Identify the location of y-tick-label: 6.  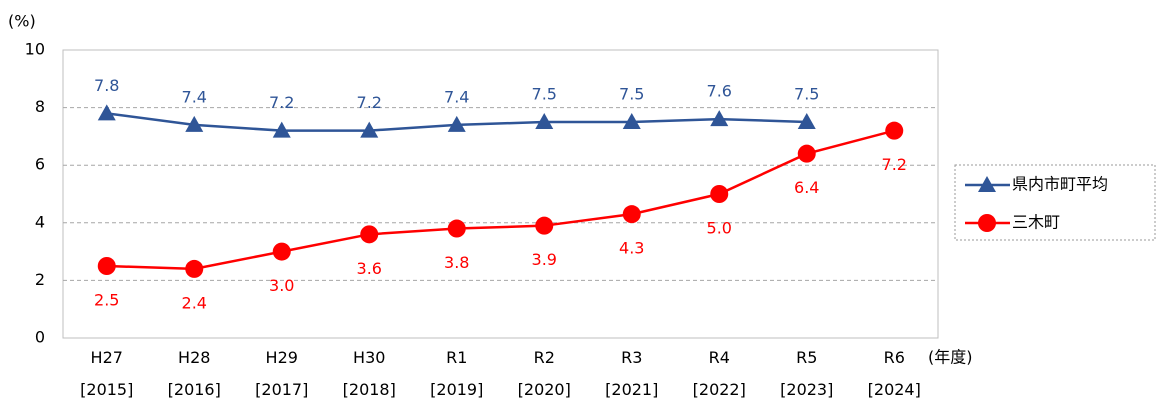
(40, 164).